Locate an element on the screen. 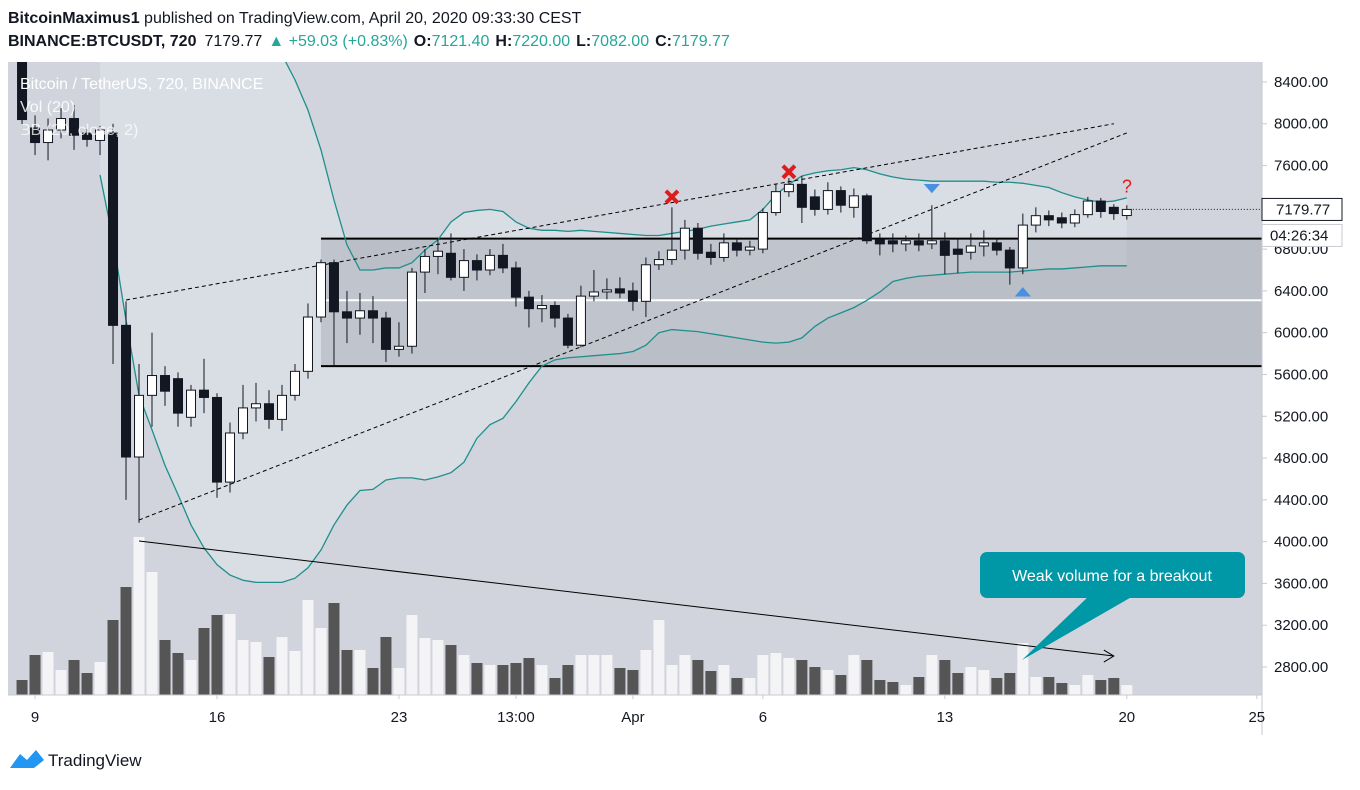  ohlc-label: L: is located at coordinates (583, 41).